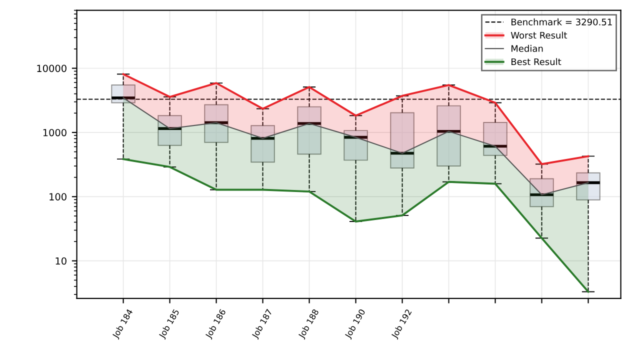 This screenshot has height=343, width=640. What do you see at coordinates (539, 35) in the screenshot?
I see `legend-label: Worst Result` at bounding box center [539, 35].